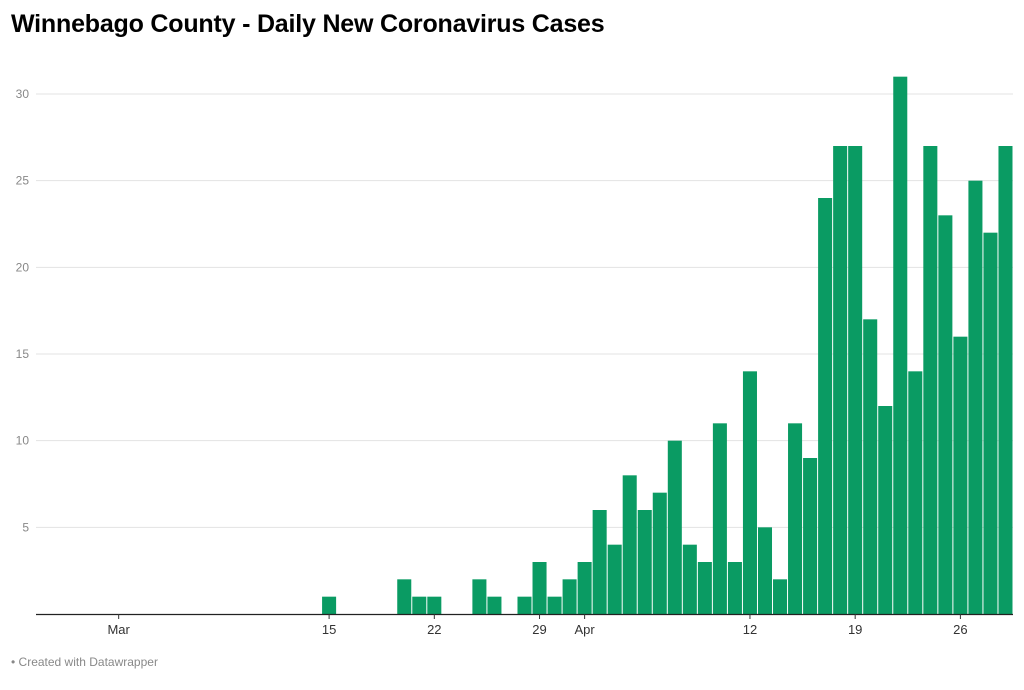 This screenshot has height=690, width=1024. Describe the element at coordinates (539, 629) in the screenshot. I see `x-tick-label: 29` at that location.